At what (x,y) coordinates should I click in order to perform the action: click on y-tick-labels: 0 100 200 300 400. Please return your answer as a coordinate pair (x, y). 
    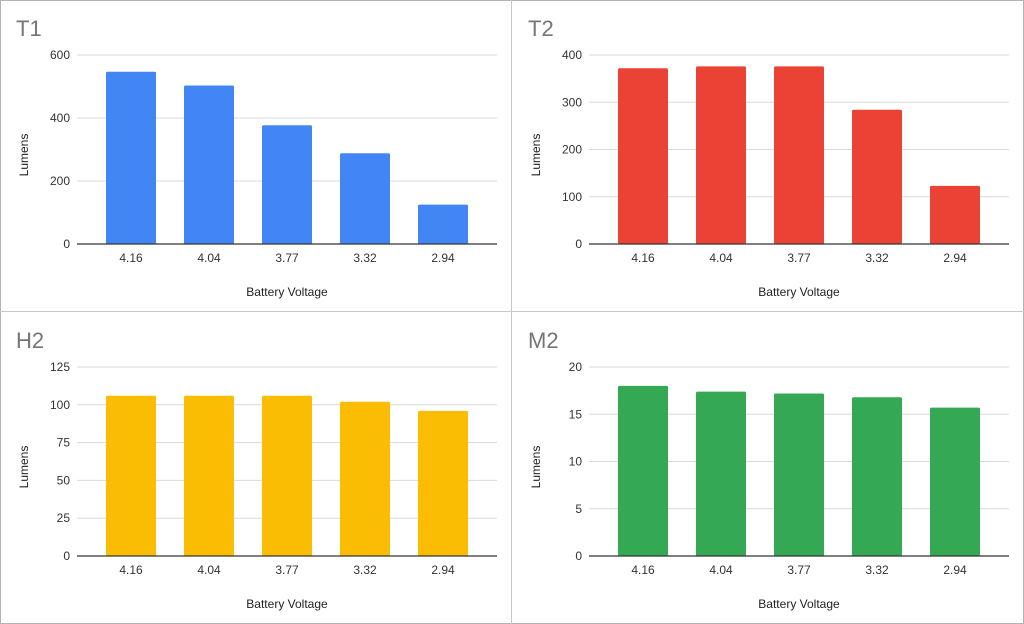
    Looking at the image, I should click on (572, 149).